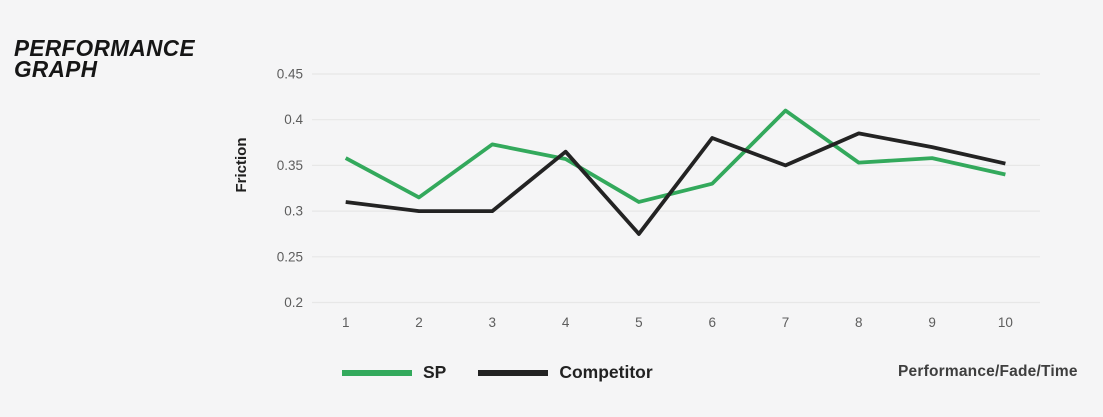 The image size is (1103, 417). What do you see at coordinates (290, 165) in the screenshot?
I see `y-tick-label: 0.35` at bounding box center [290, 165].